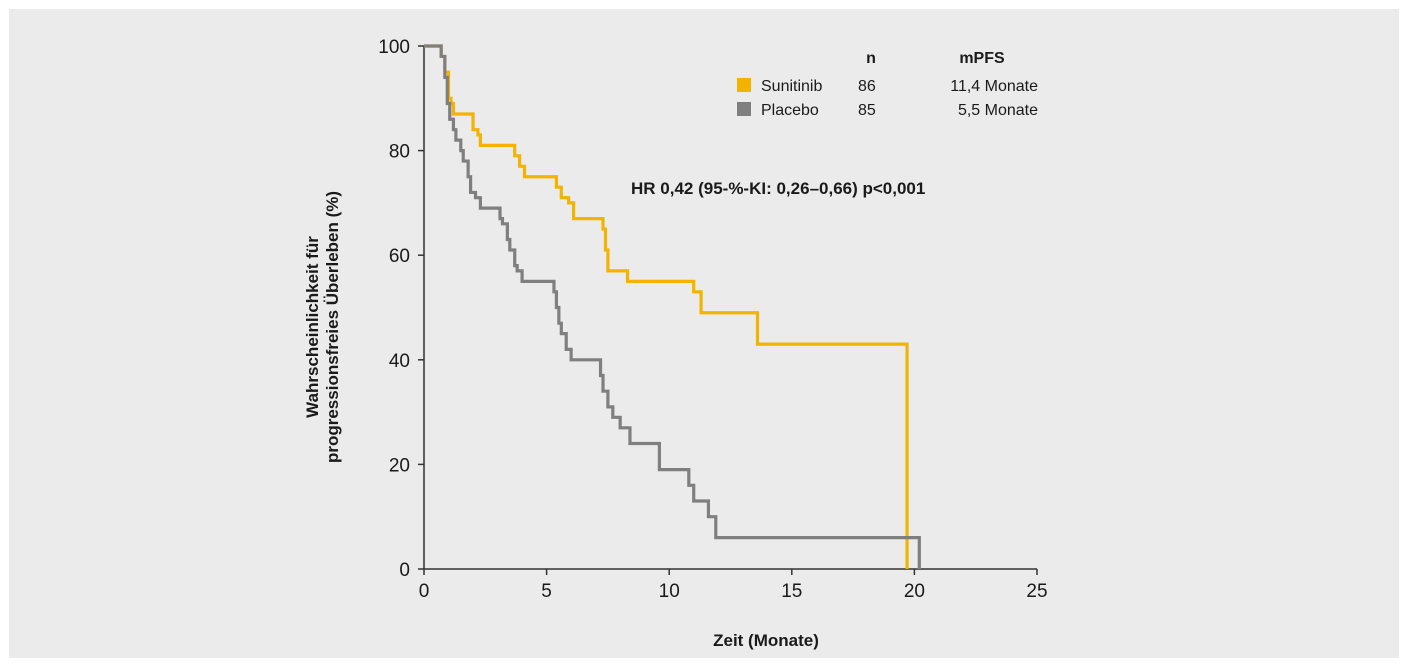 The height and width of the screenshot is (667, 1408). What do you see at coordinates (791, 86) in the screenshot?
I see `legend-label-sunitinib: Sunitinib` at bounding box center [791, 86].